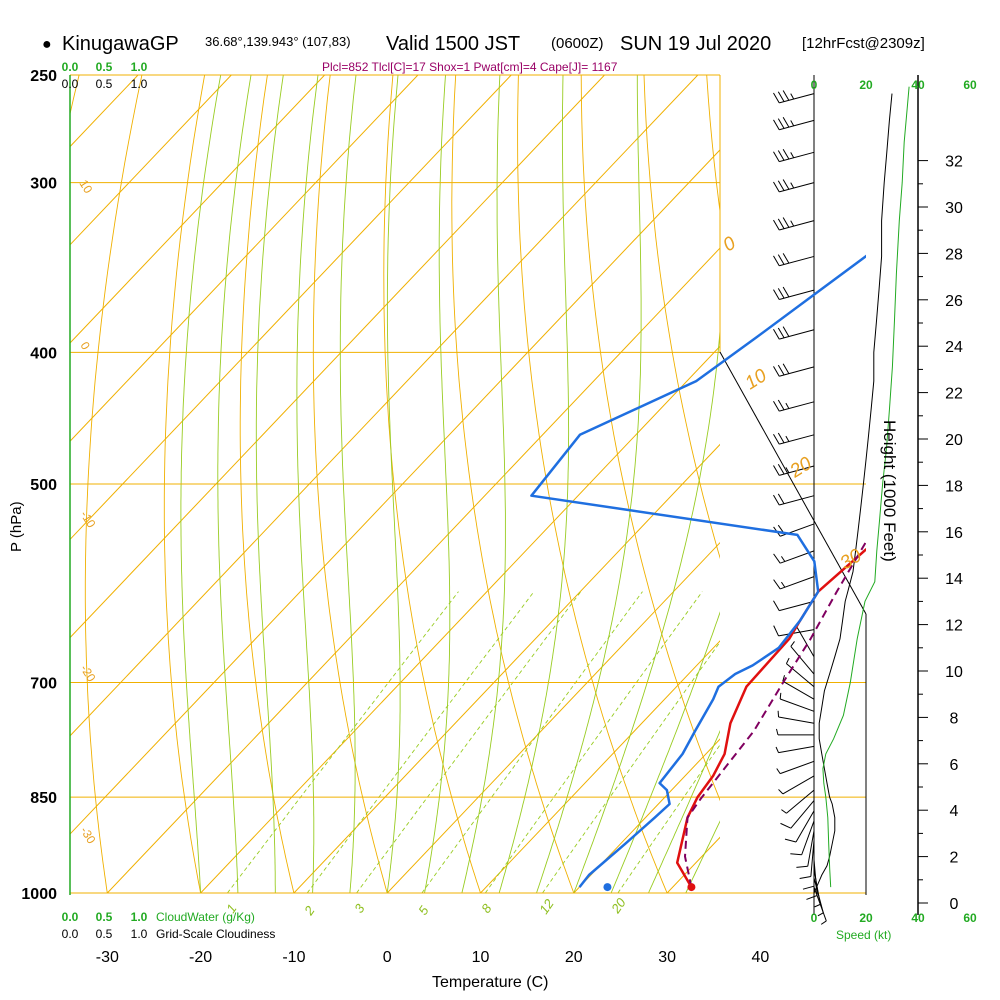  What do you see at coordinates (918, 85) in the screenshot?
I see `wind-speed-tick-top: 40` at bounding box center [918, 85].